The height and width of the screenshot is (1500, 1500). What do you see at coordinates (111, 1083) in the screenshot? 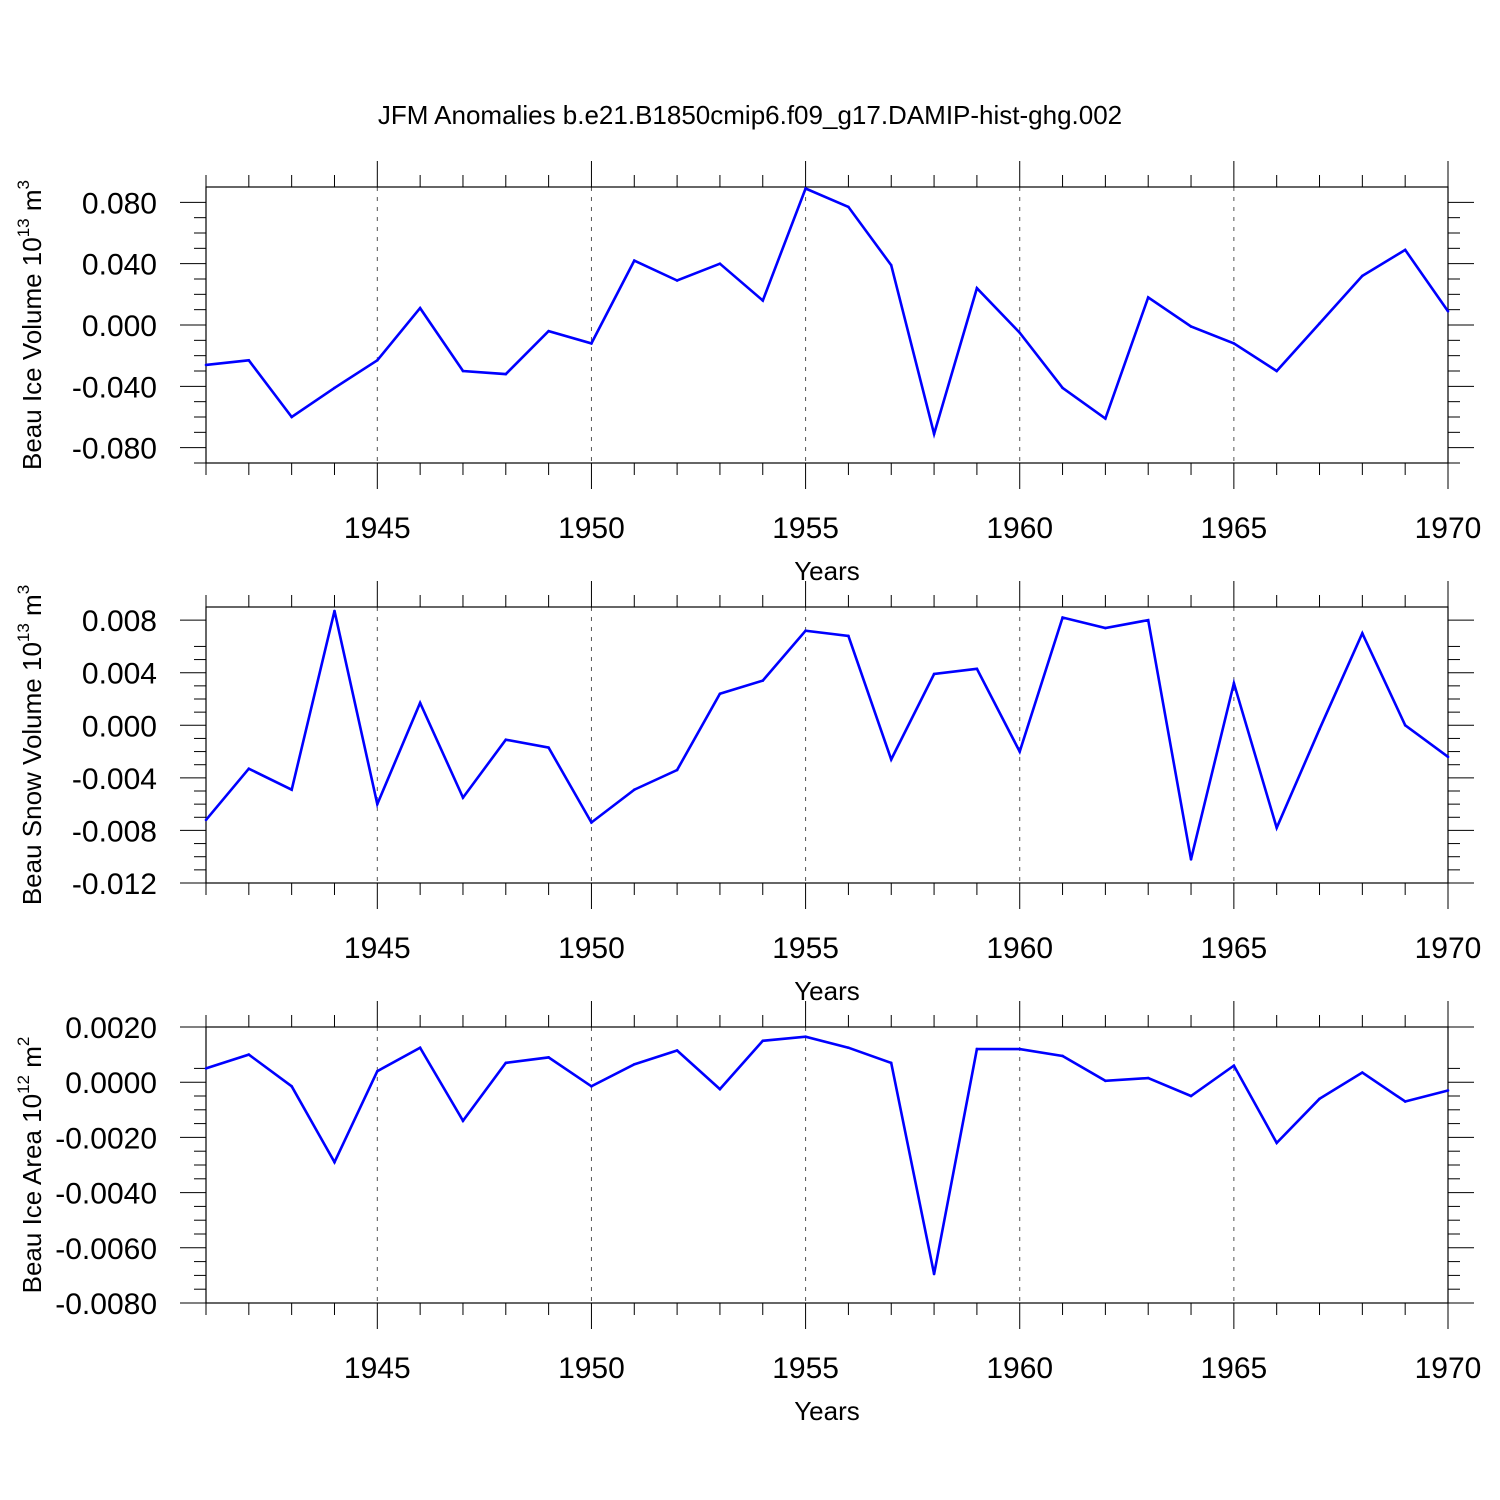
I see `y-tick-label: 0.0000` at bounding box center [111, 1083].